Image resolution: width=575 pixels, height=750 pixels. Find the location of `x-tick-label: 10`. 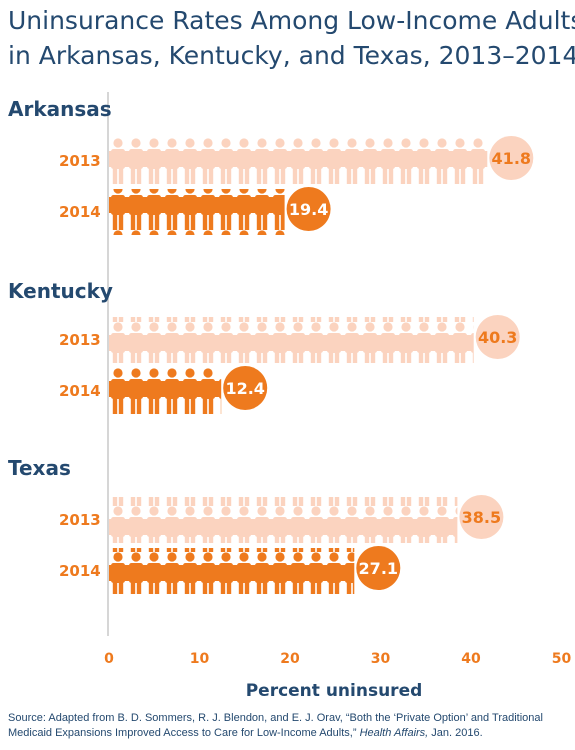

x-tick-label: 10 is located at coordinates (200, 659).